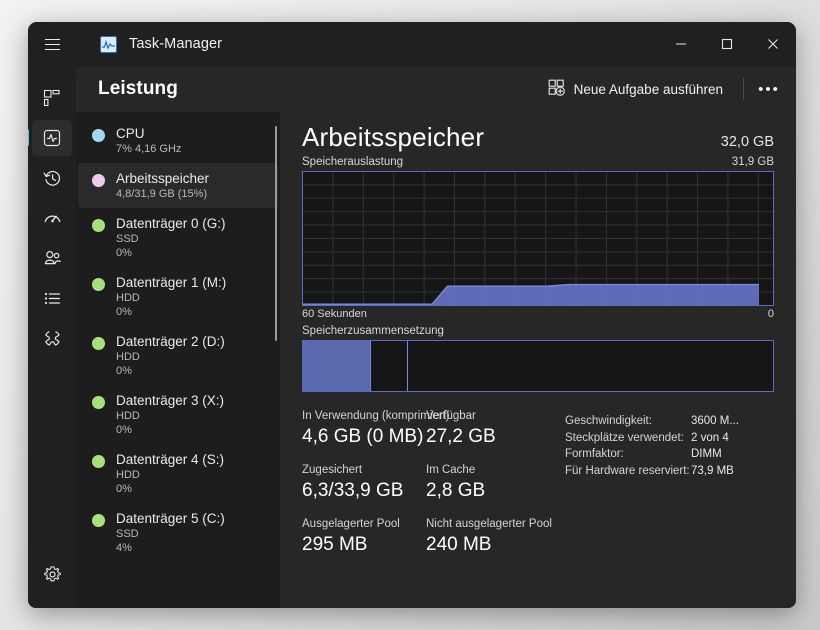 Image resolution: width=820 pixels, height=630 pixels. Describe the element at coordinates (373, 331) in the screenshot. I see `composition-label: Speicherzusammensetzung` at that location.